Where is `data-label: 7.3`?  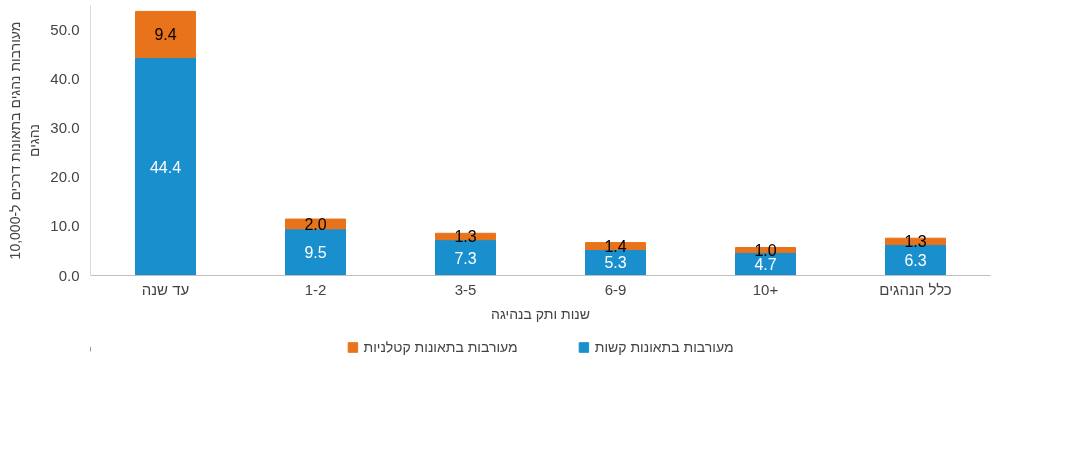 data-label: 7.3 is located at coordinates (465, 258).